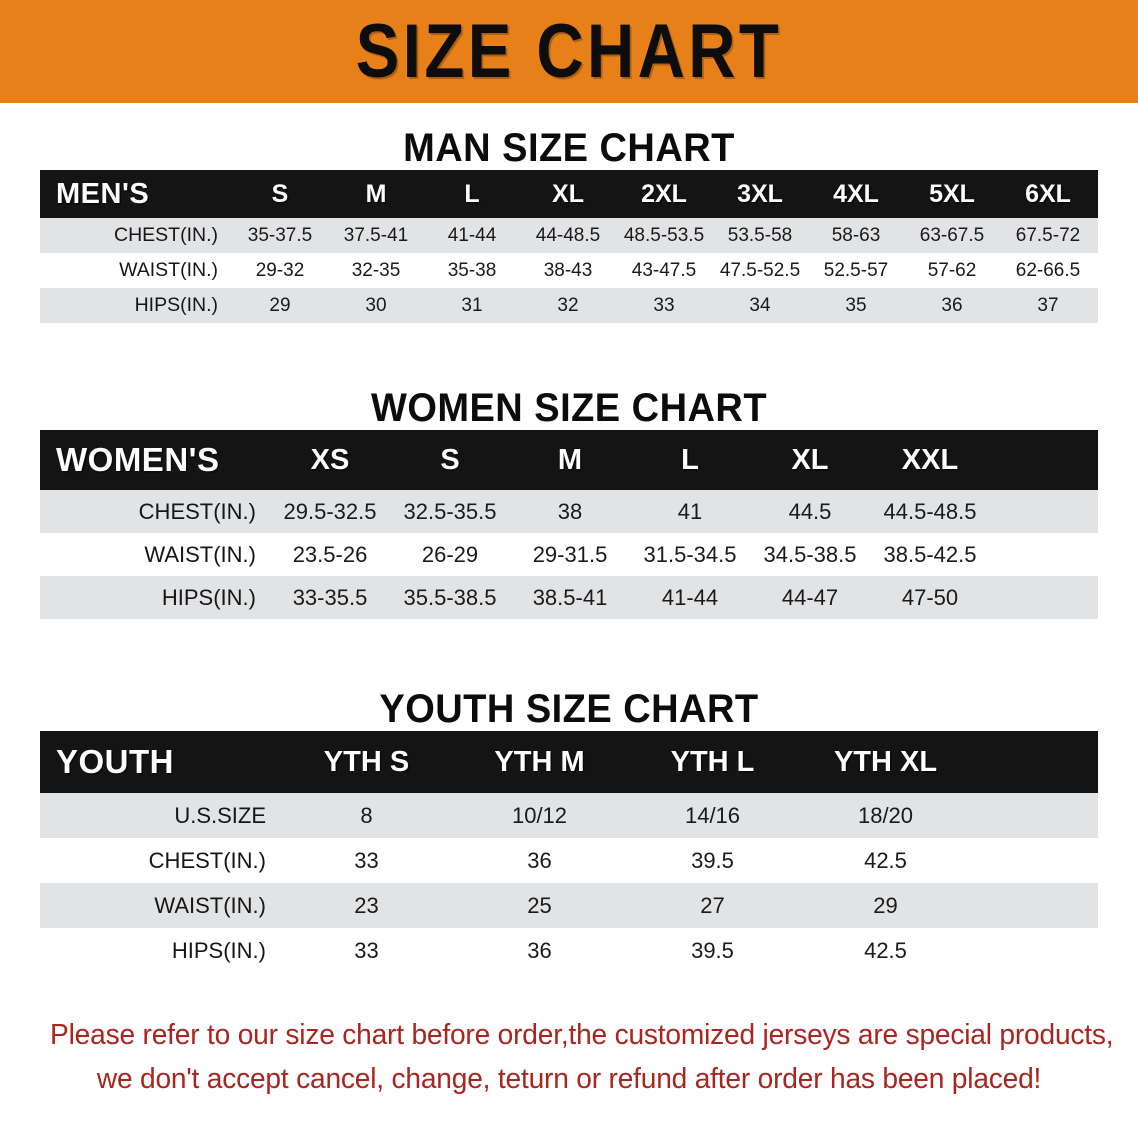 This screenshot has width=1138, height=1132. I want to click on youth-cell-3-0: 33, so click(366, 950).